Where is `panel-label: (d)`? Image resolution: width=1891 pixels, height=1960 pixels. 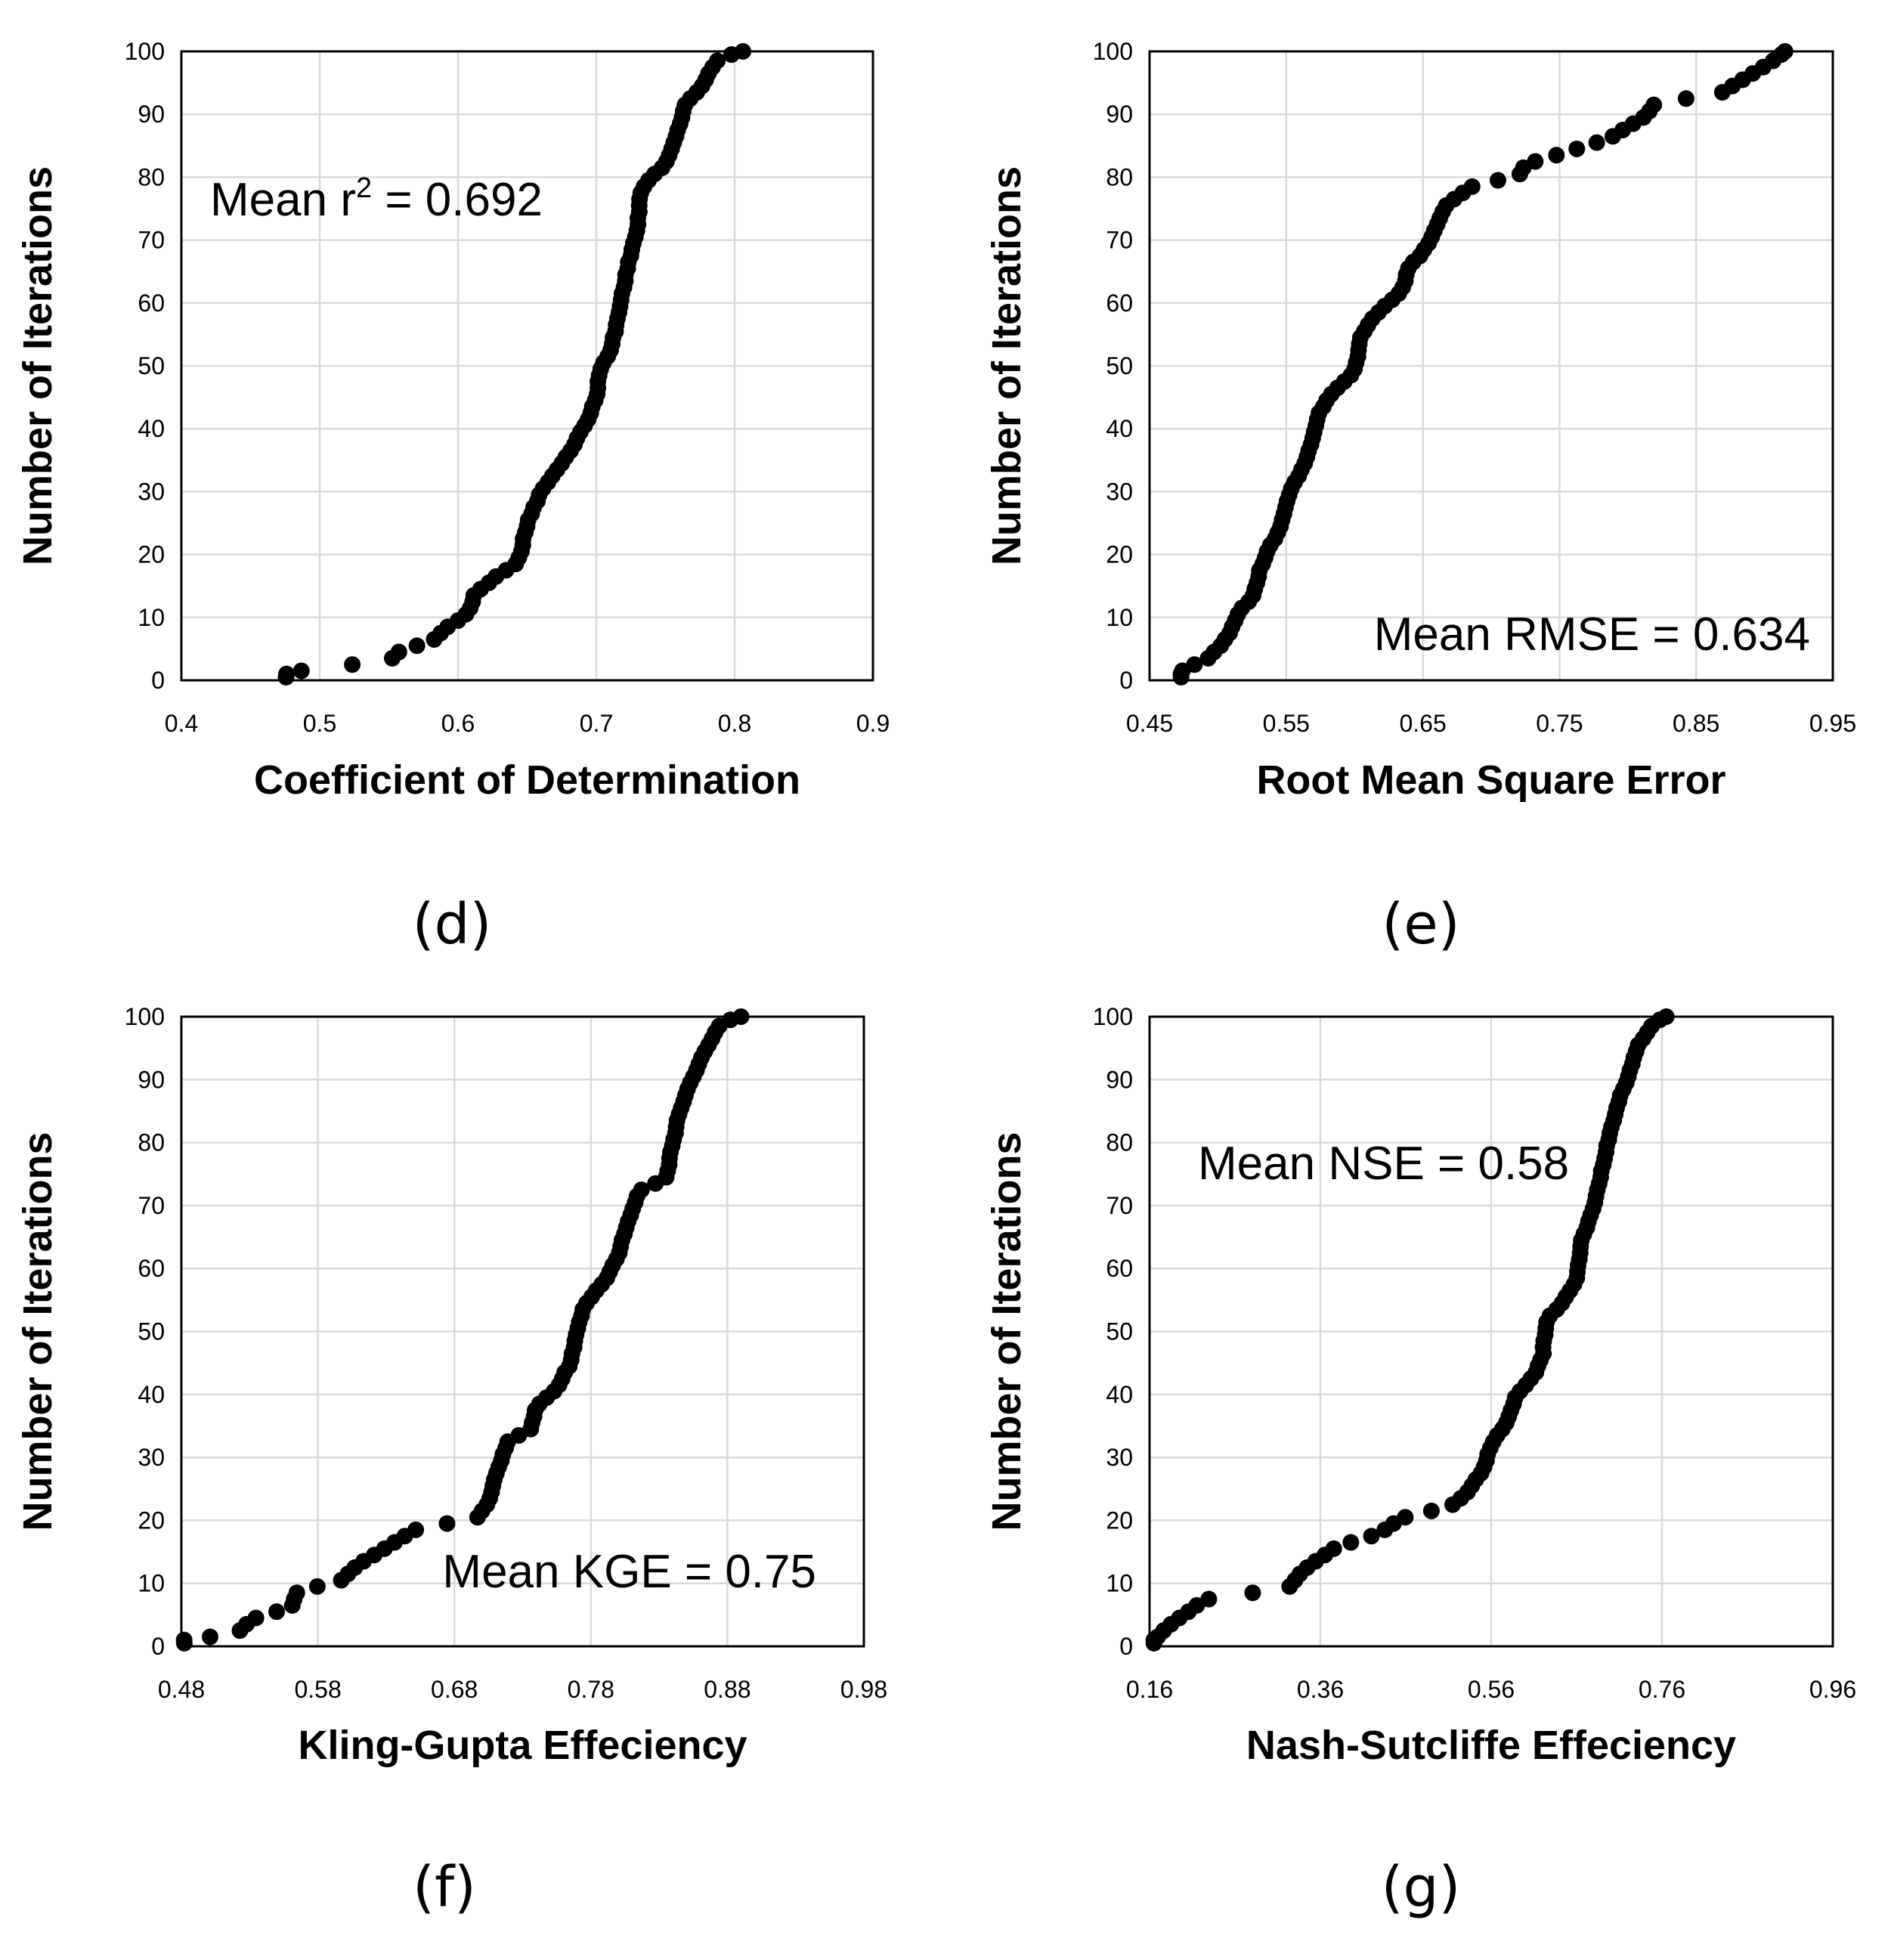
panel-label: (d) is located at coordinates (452, 924).